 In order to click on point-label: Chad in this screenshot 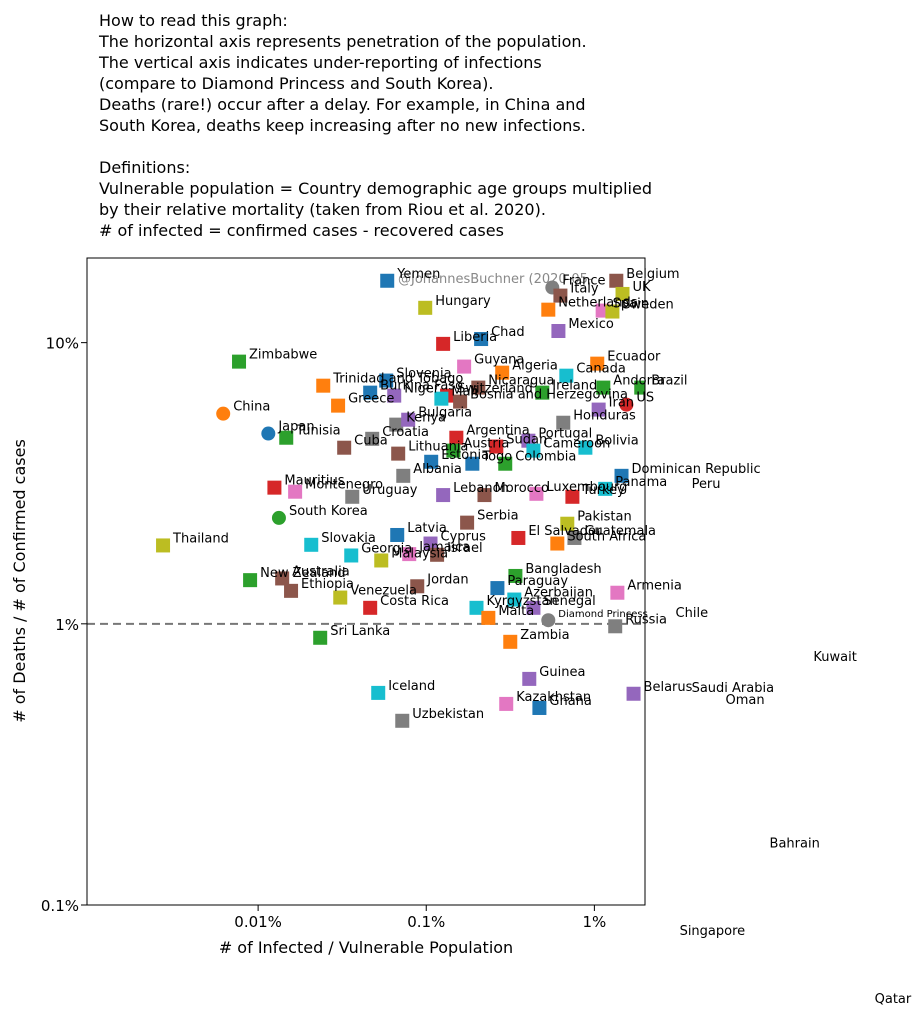, I will do `click(508, 332)`.